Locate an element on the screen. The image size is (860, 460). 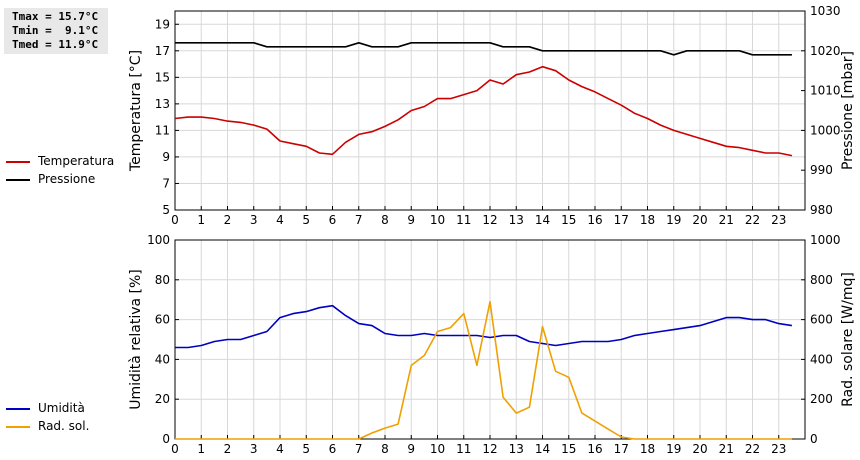
legend-label-temperatura: Temperatura is located at coordinates (76, 161).